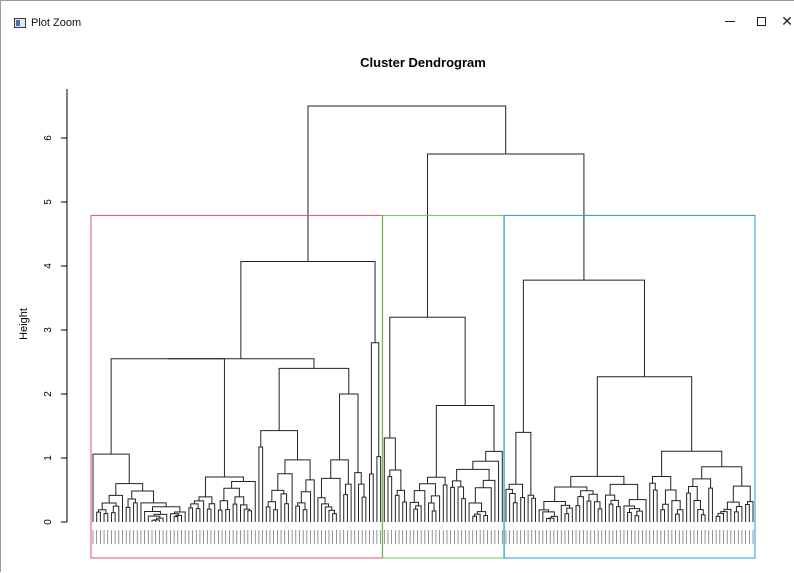  Describe the element at coordinates (48, 522) in the screenshot. I see `y-tick-label: 0` at that location.